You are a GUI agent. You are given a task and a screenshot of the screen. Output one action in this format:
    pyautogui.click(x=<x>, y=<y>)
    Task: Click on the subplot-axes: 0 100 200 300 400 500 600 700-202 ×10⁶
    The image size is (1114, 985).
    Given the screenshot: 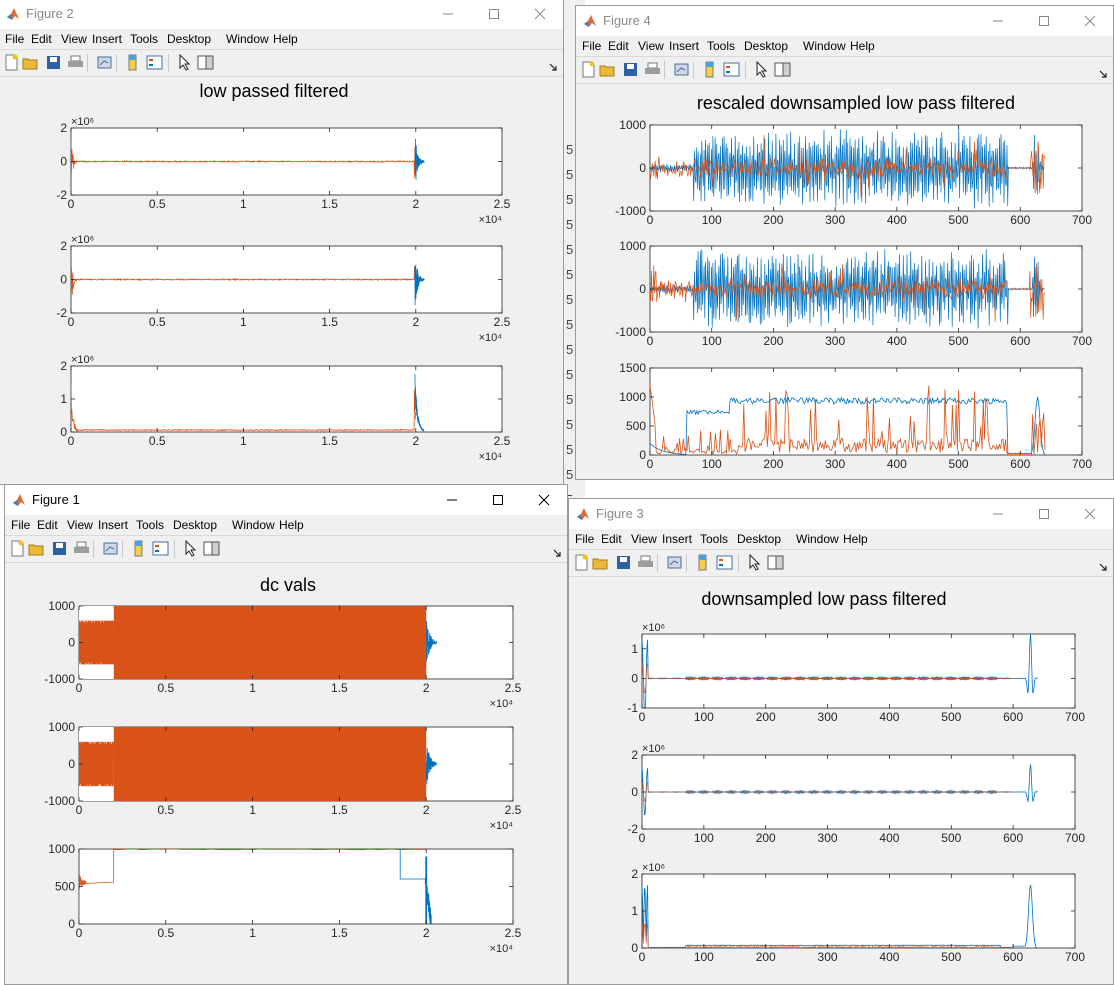 What is the action you would take?
    pyautogui.click(x=856, y=794)
    